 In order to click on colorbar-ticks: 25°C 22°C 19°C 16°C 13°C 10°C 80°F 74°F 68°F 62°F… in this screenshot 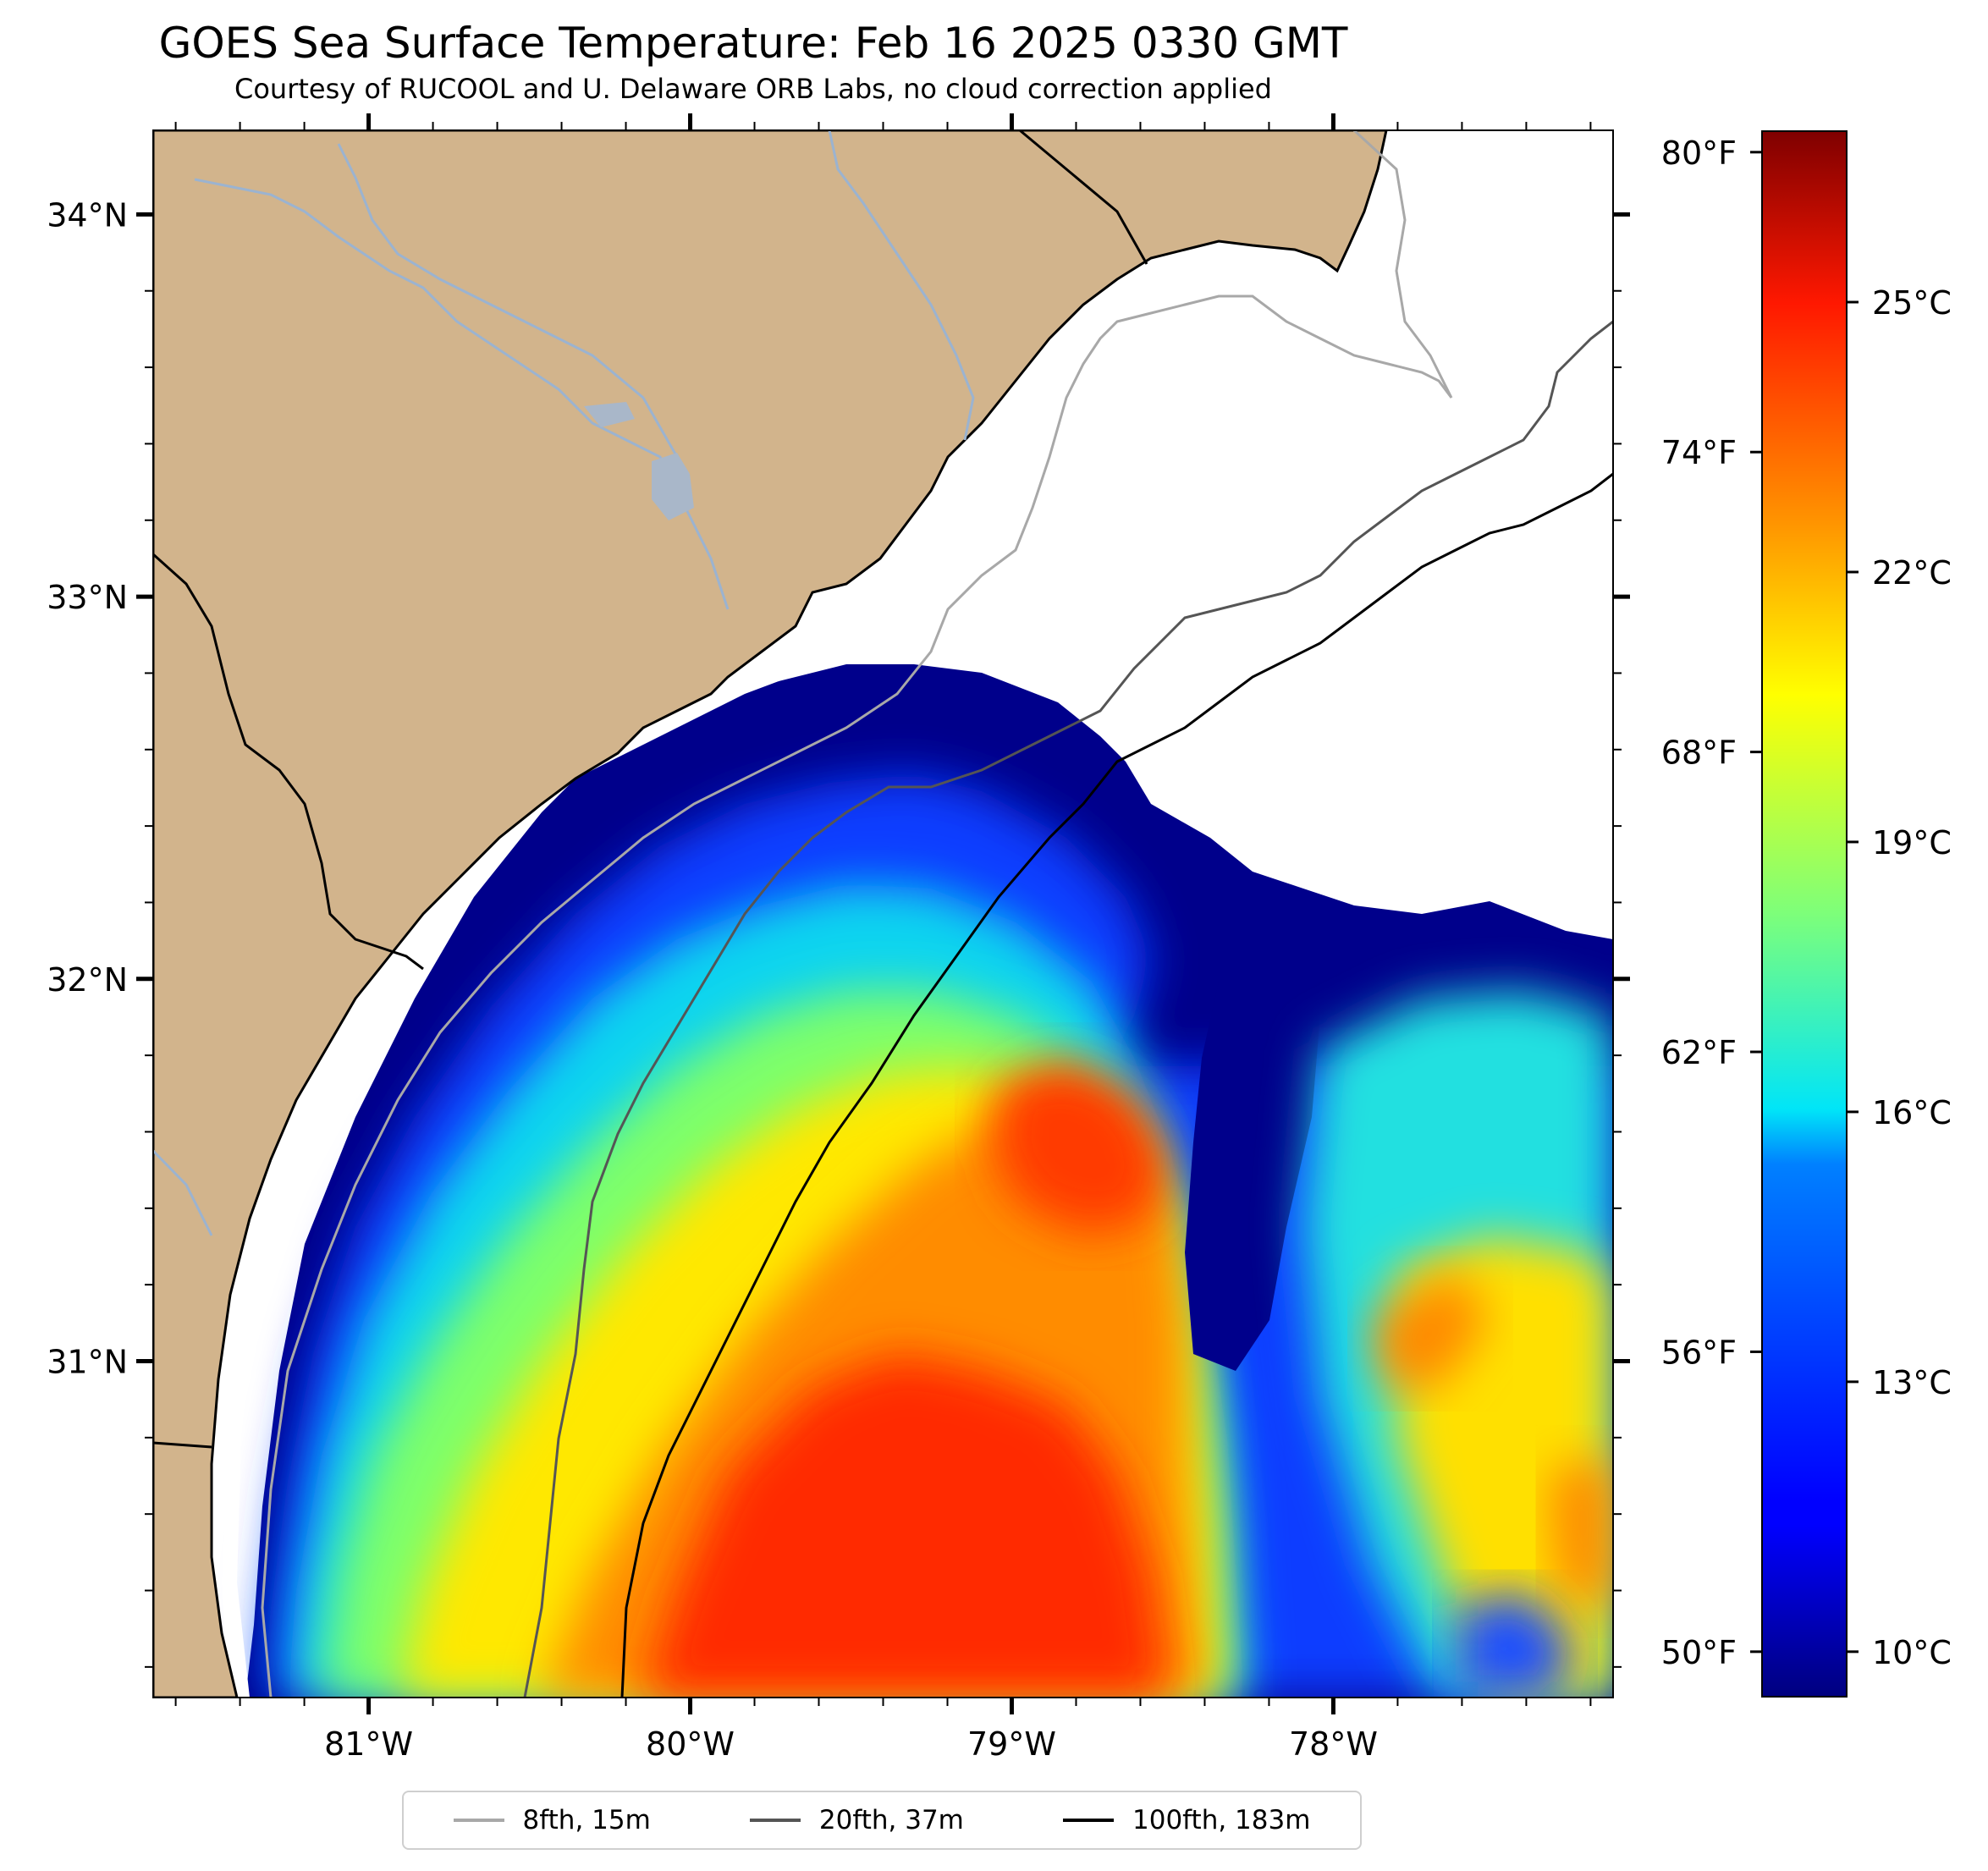, I will do `click(1806, 903)`.